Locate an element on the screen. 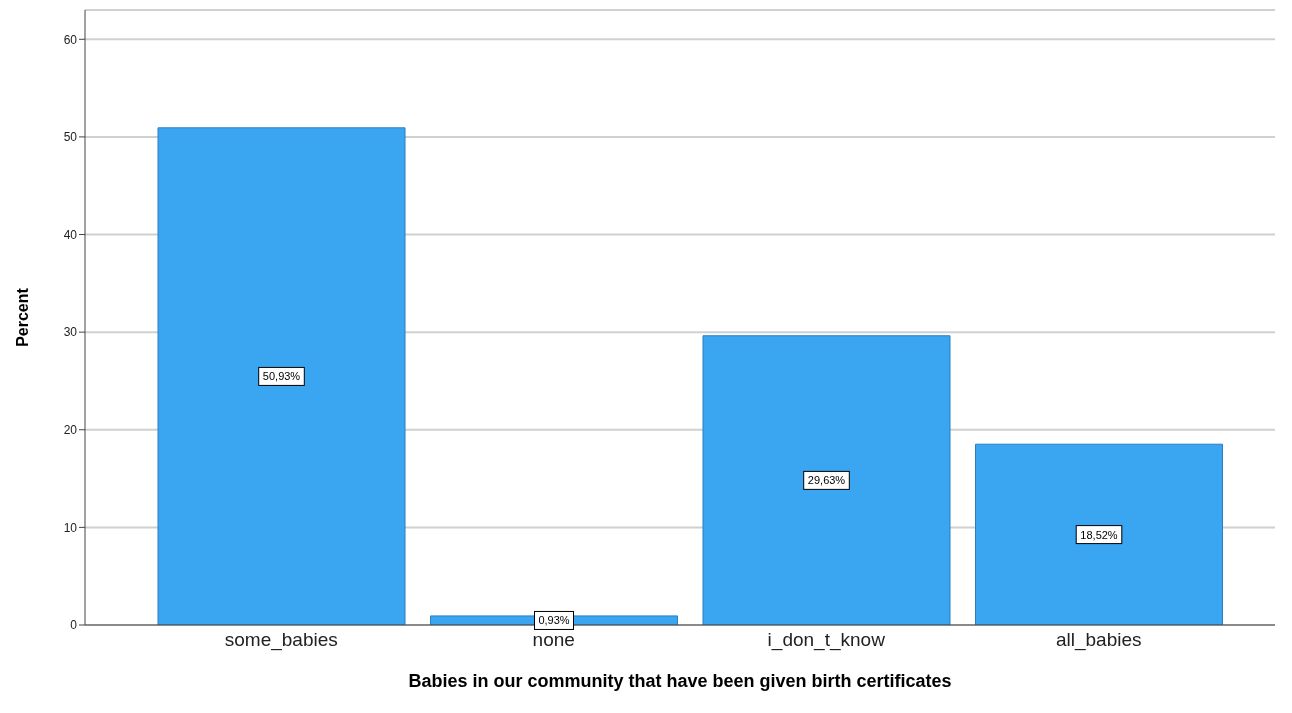 The width and height of the screenshot is (1292, 713). x-tick-label: some_babies is located at coordinates (281, 640).